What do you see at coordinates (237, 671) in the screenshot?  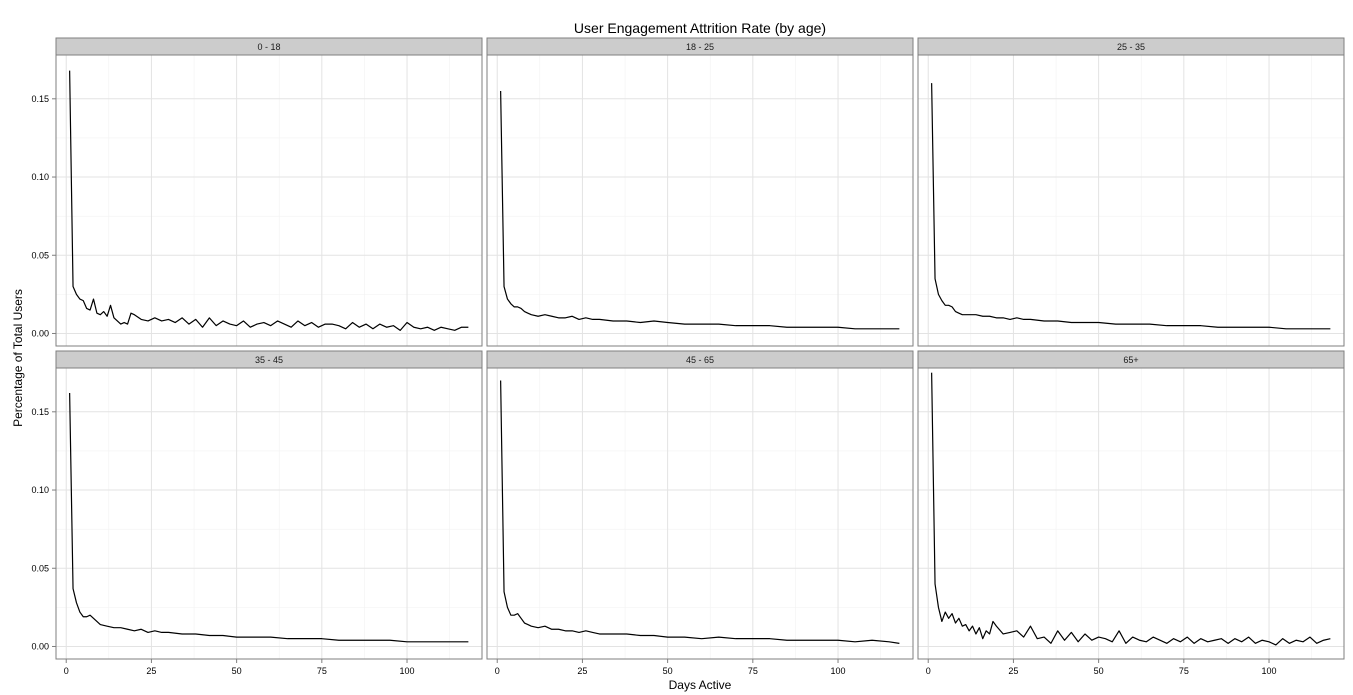 I see `facet-4-x-tick-label: 50` at bounding box center [237, 671].